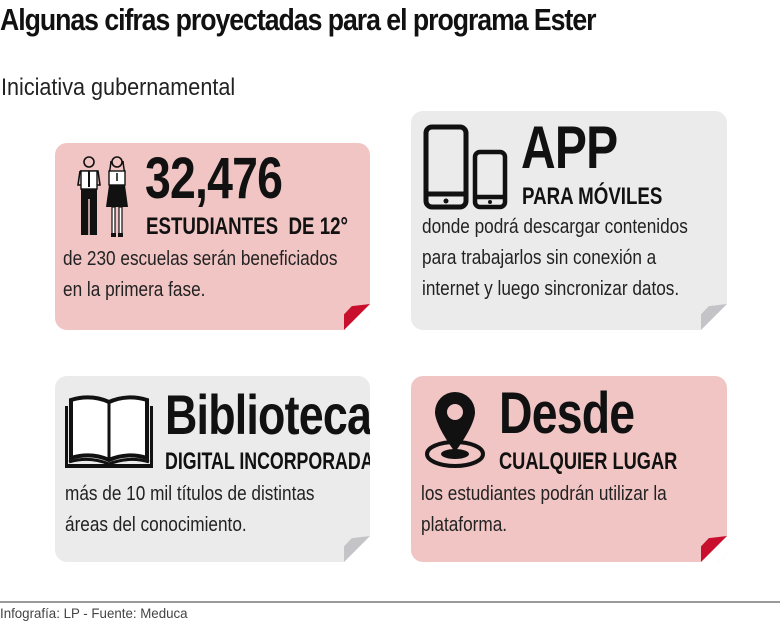 This screenshot has width=780, height=623. Describe the element at coordinates (214, 178) in the screenshot. I see `card-headline: 32,476` at that location.